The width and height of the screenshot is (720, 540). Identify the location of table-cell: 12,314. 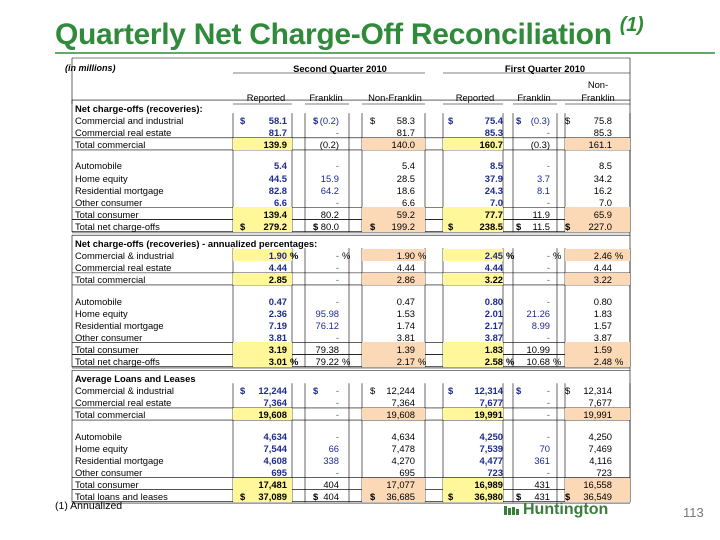
(597, 391).